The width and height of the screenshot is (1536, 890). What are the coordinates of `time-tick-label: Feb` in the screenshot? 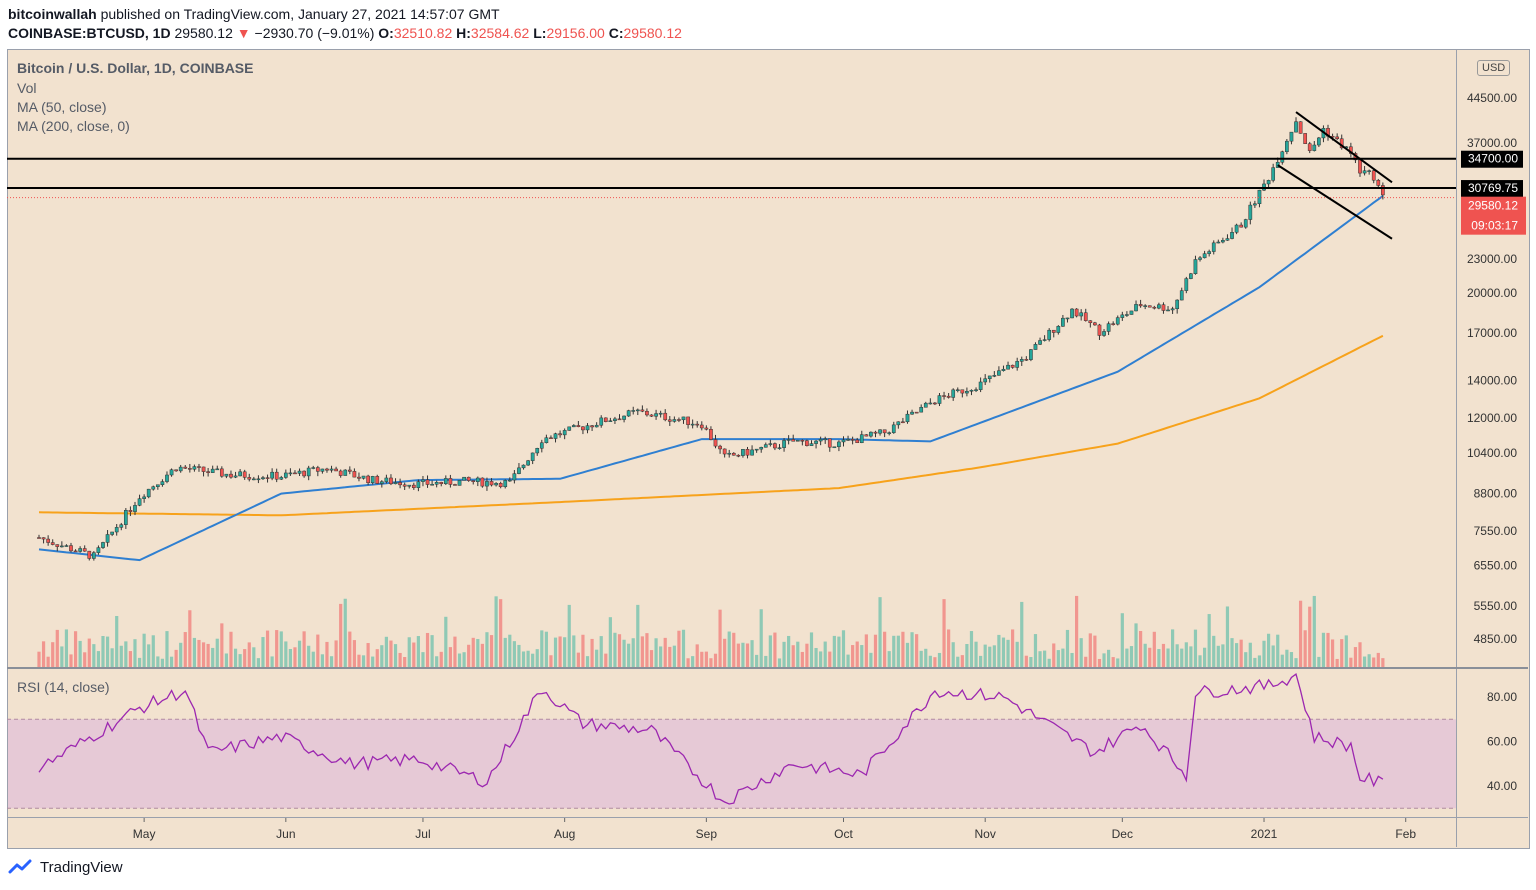 It's located at (1405, 834).